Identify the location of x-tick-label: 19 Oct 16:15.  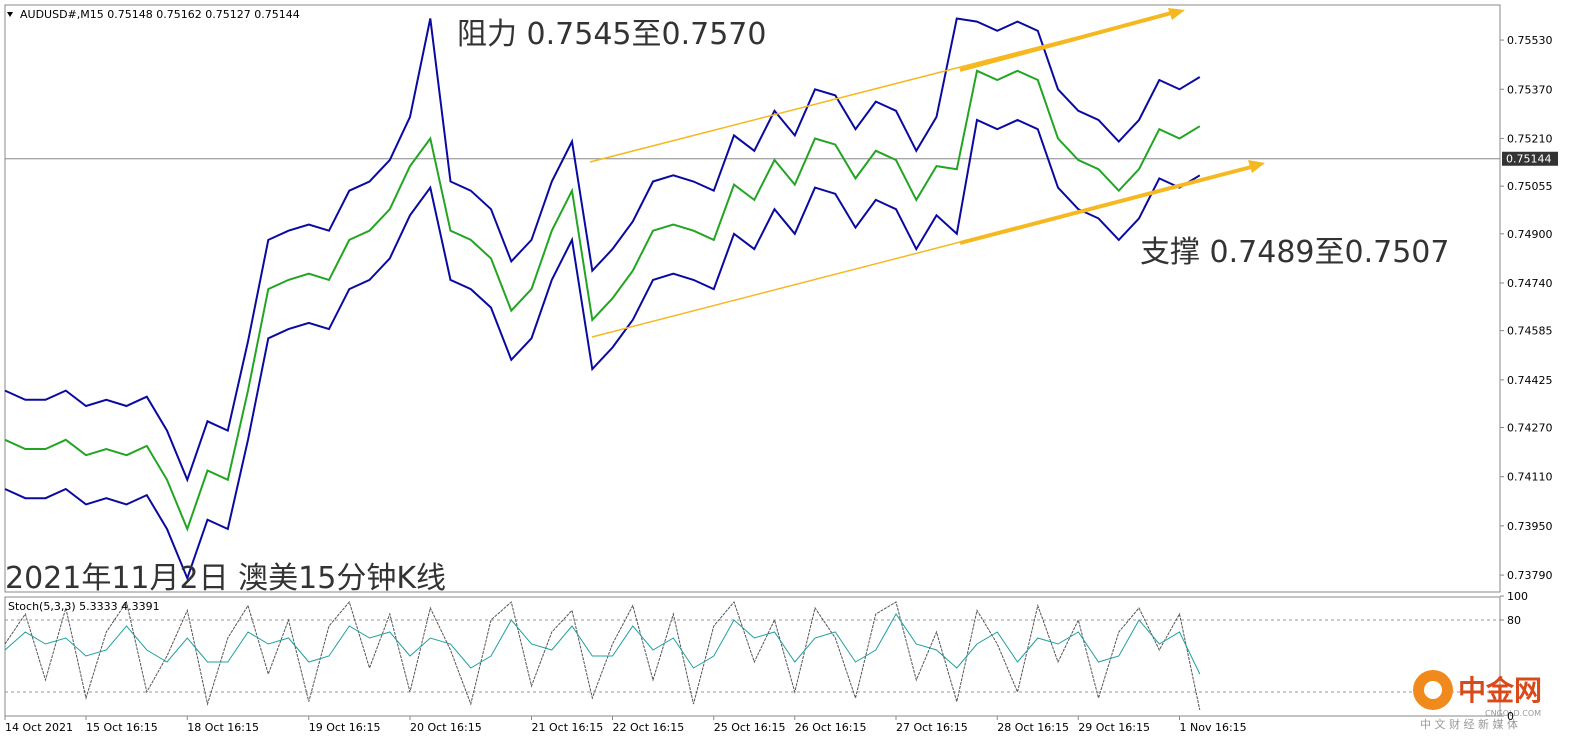
(345, 727).